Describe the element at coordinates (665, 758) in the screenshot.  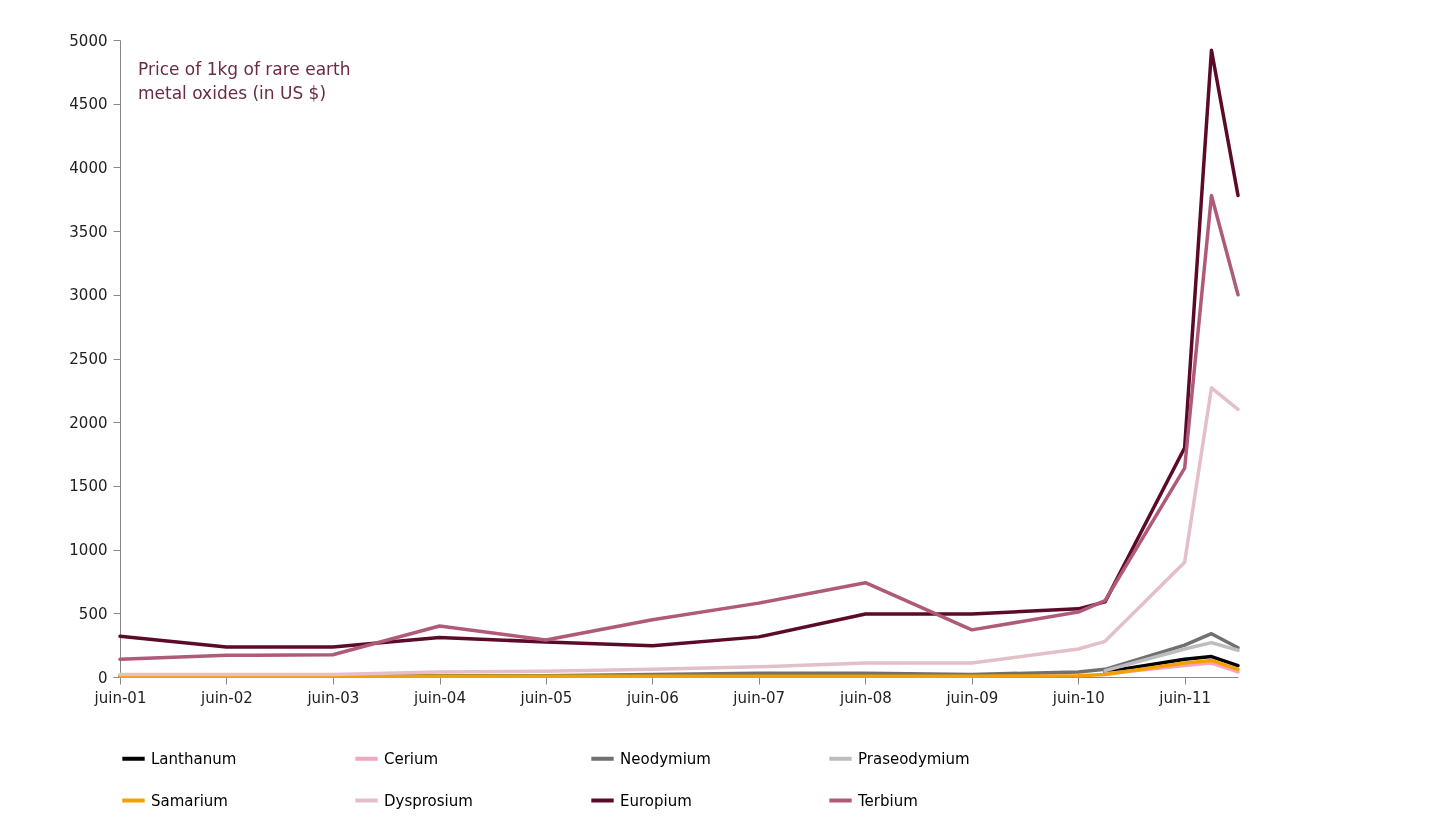
I see `legend-label: Neodymium` at that location.